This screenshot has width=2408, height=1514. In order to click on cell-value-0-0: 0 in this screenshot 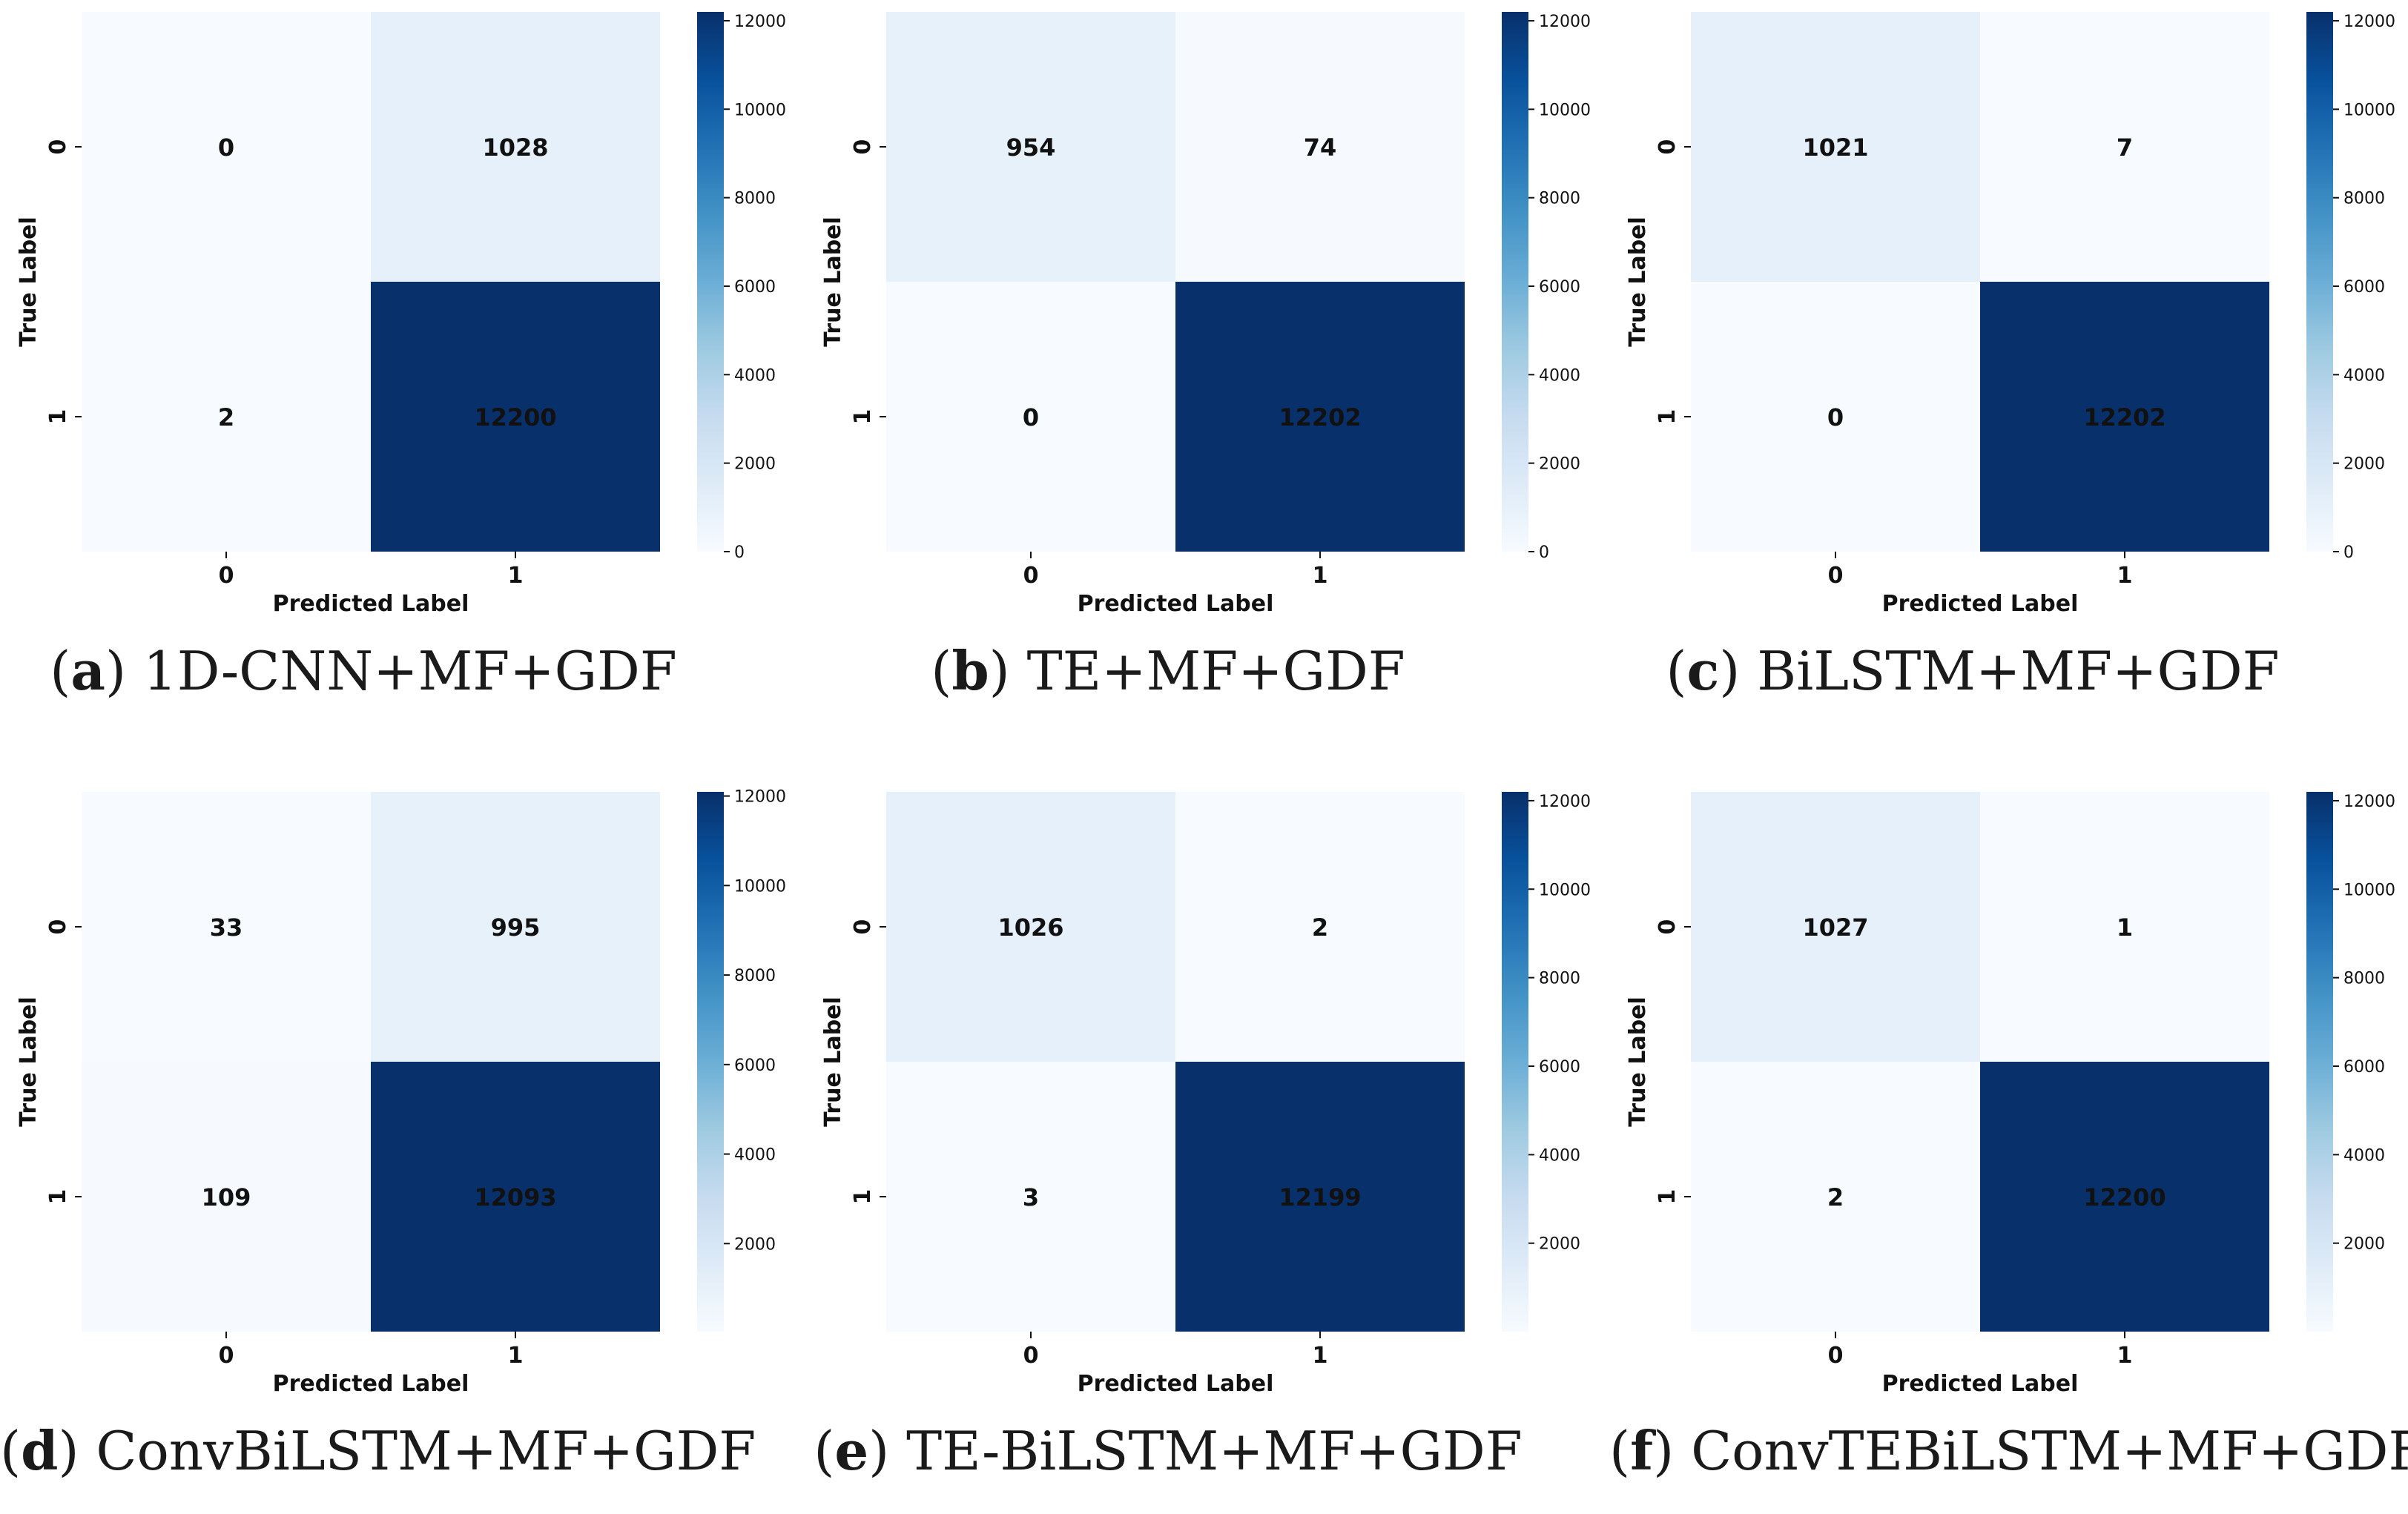, I will do `click(226, 147)`.